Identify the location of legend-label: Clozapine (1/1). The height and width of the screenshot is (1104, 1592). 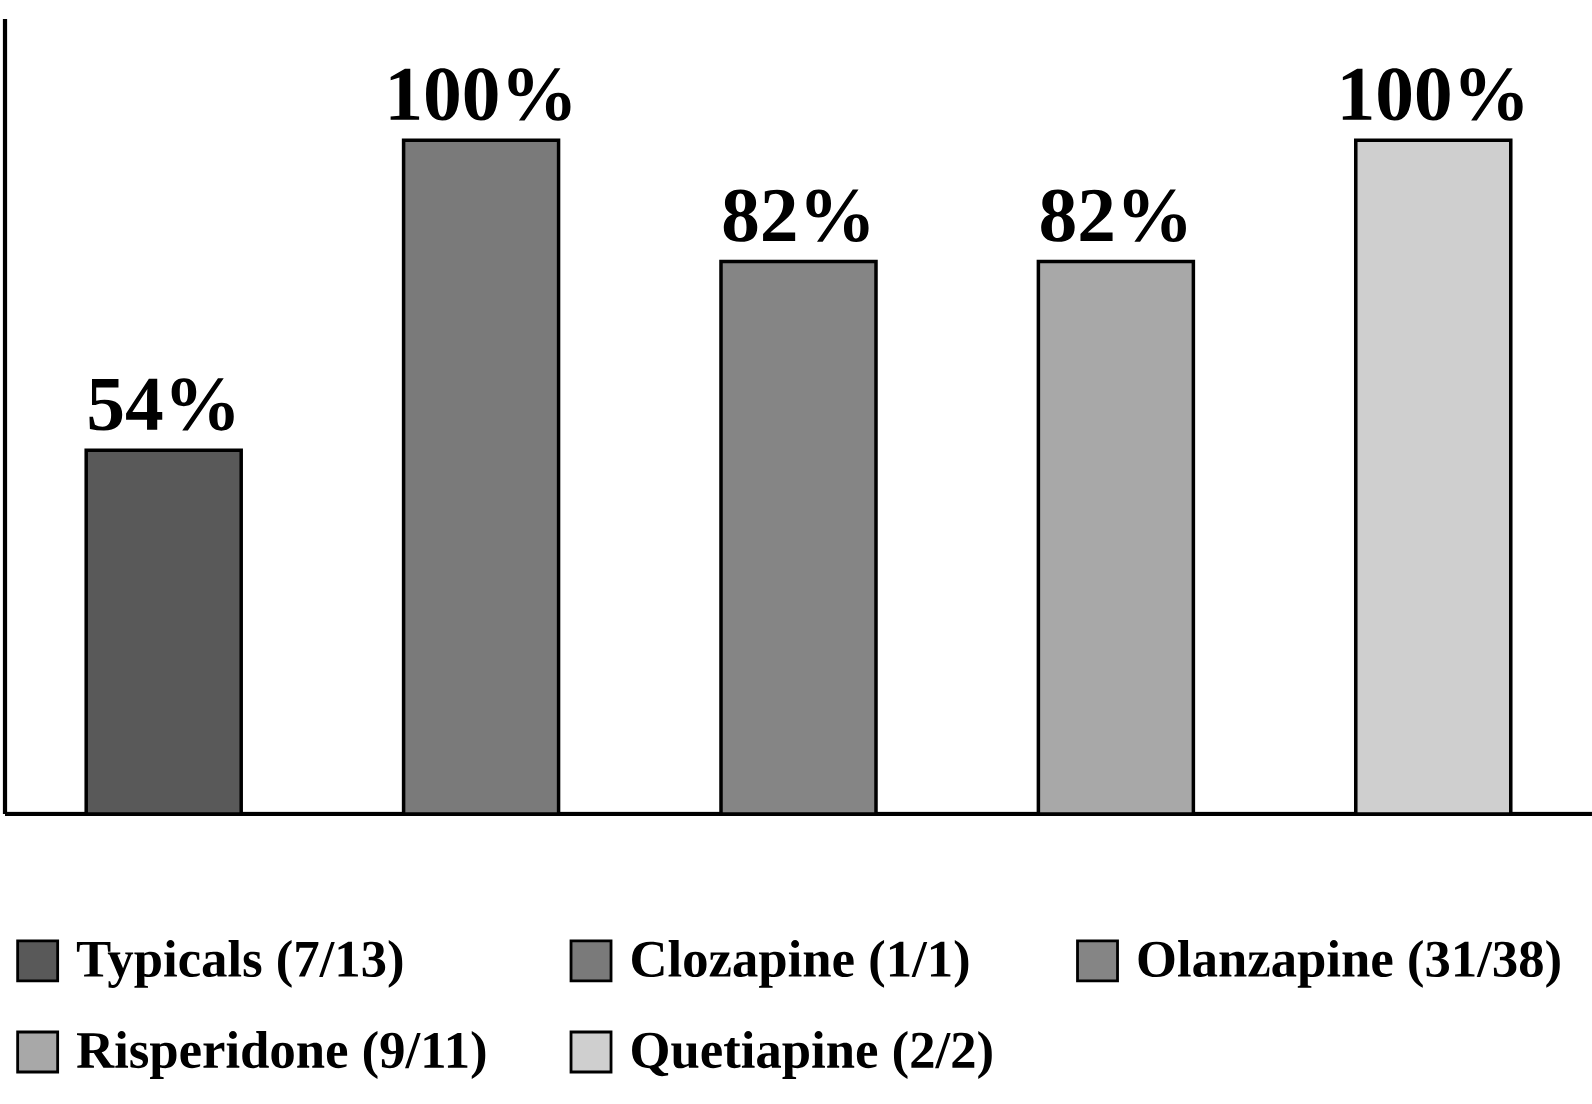
(800, 964).